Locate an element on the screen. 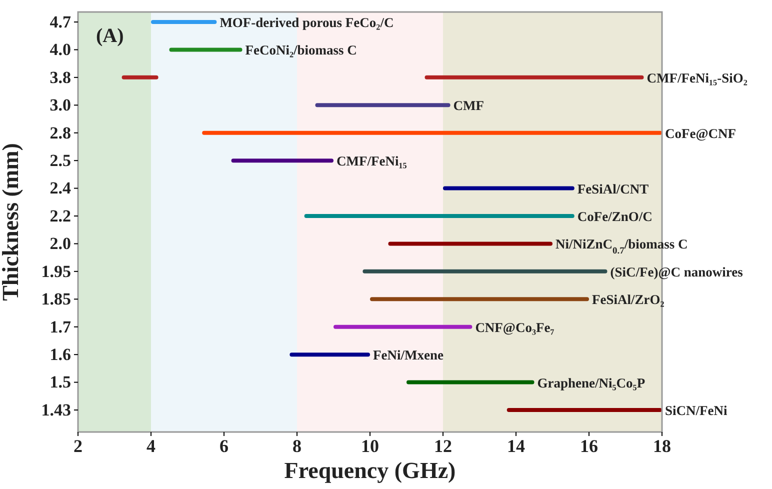 The image size is (772, 489). x-axis-title: Frequency (GHz) is located at coordinates (370, 470).